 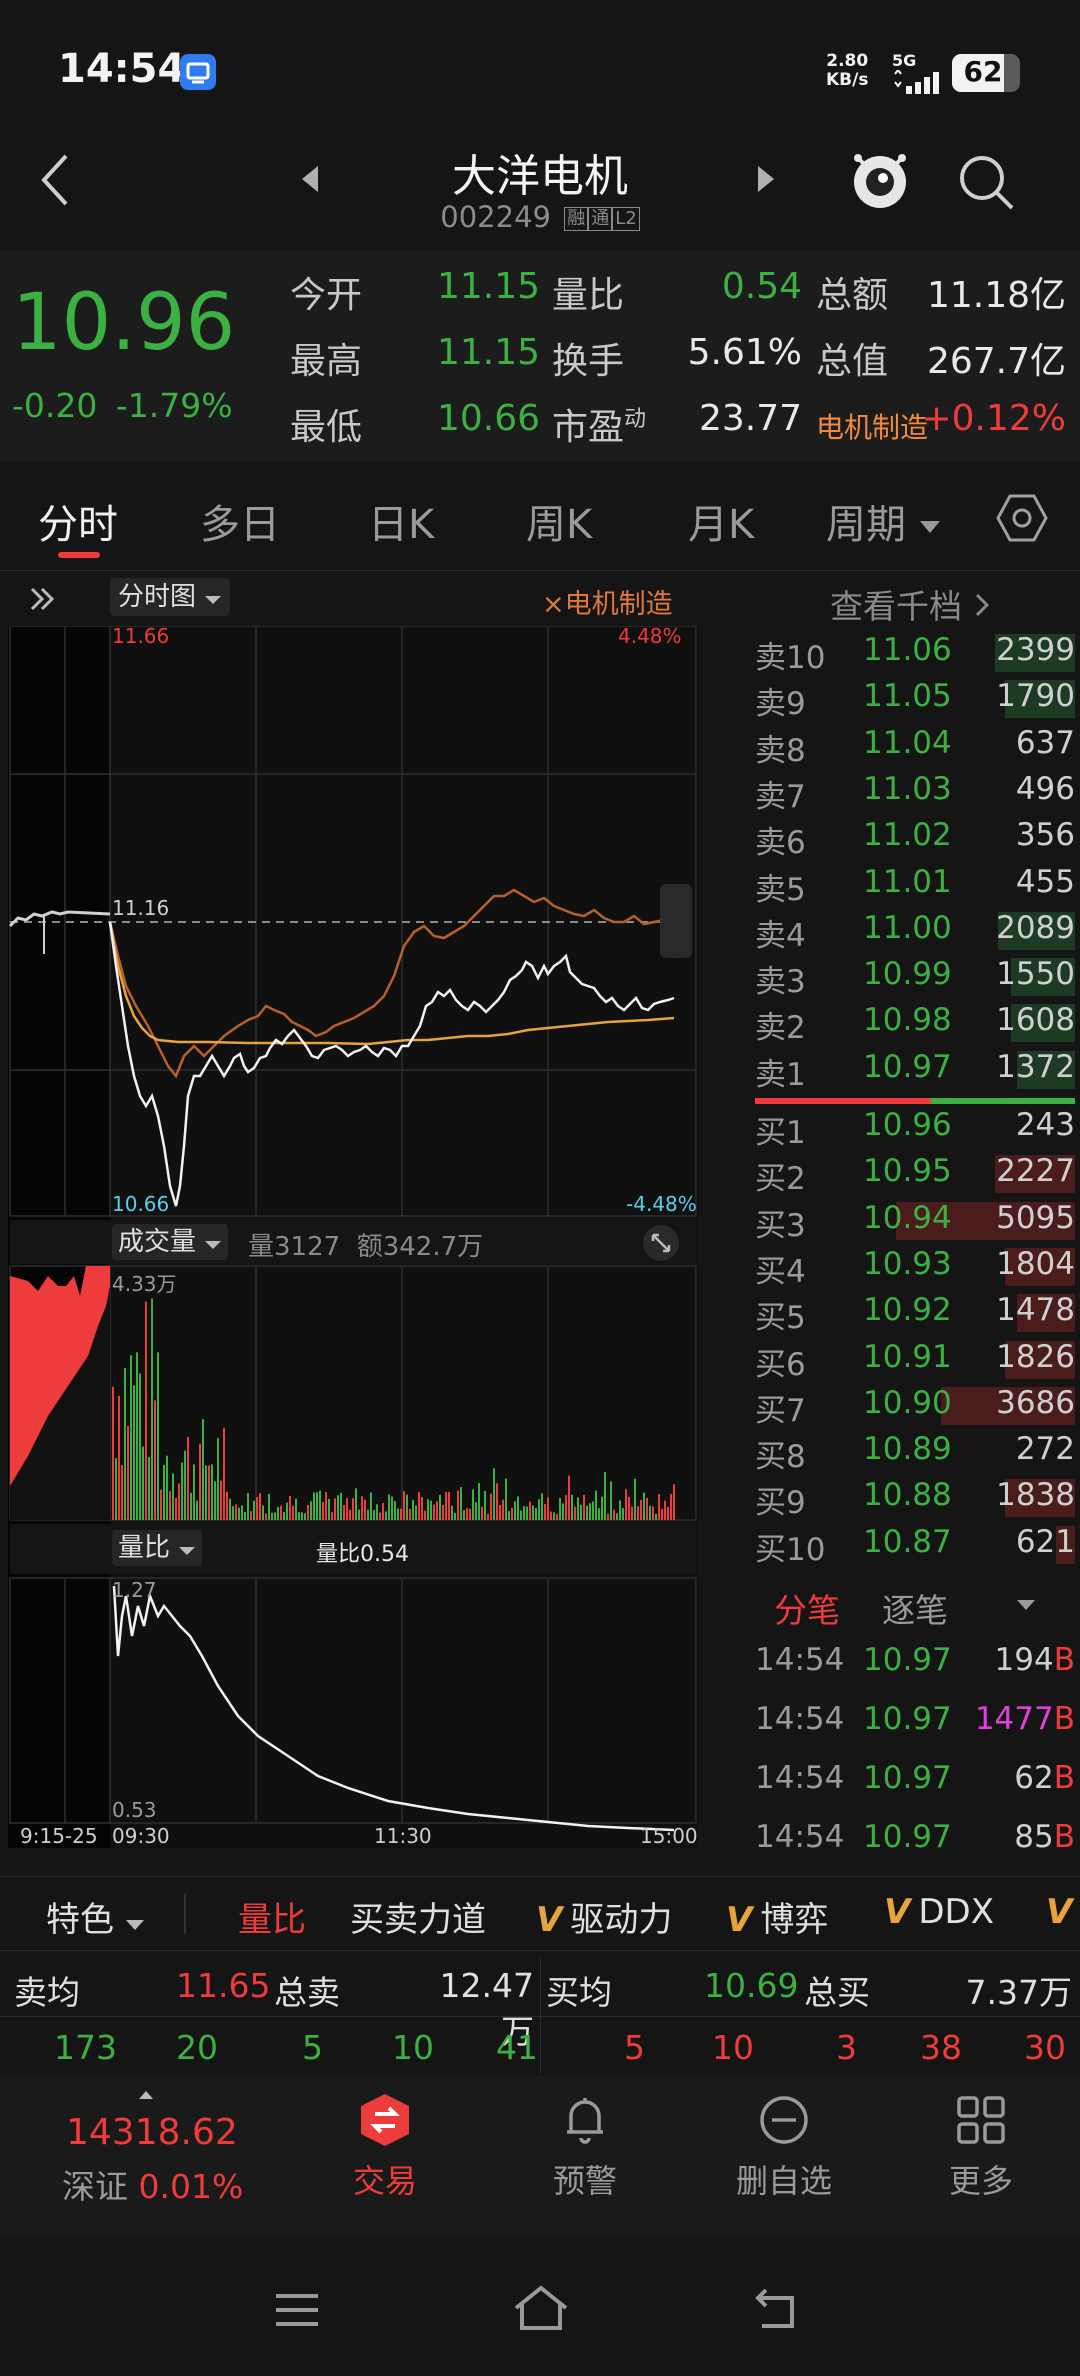 What do you see at coordinates (385, 2147) in the screenshot?
I see `nav-trade: 交易` at bounding box center [385, 2147].